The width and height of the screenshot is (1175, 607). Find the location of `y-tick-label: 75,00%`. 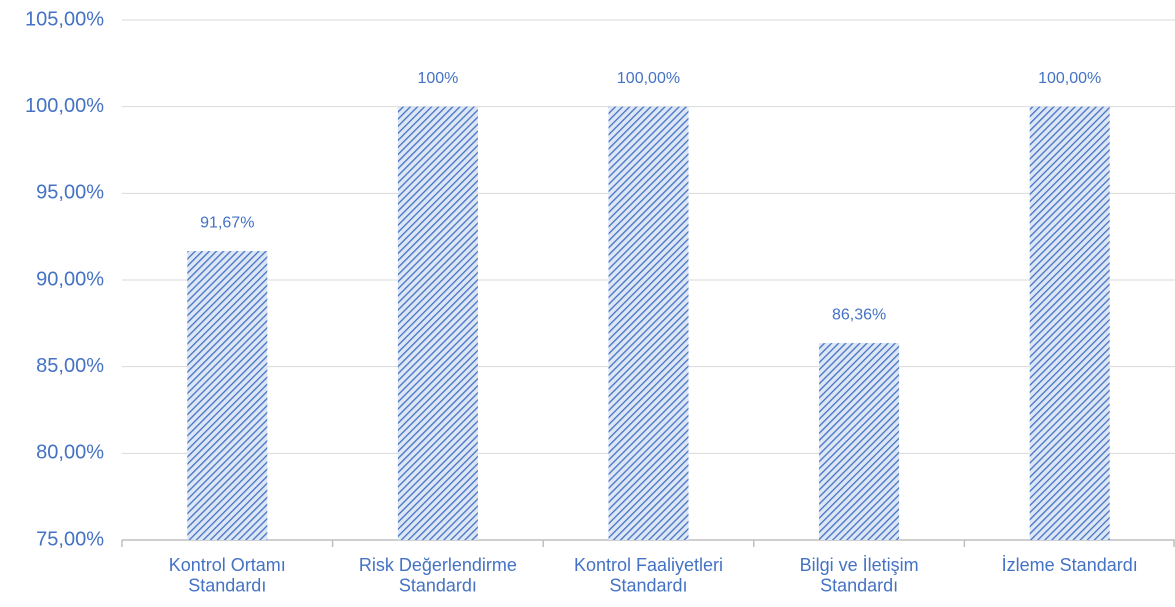

y-tick-label: 75,00% is located at coordinates (70, 539).